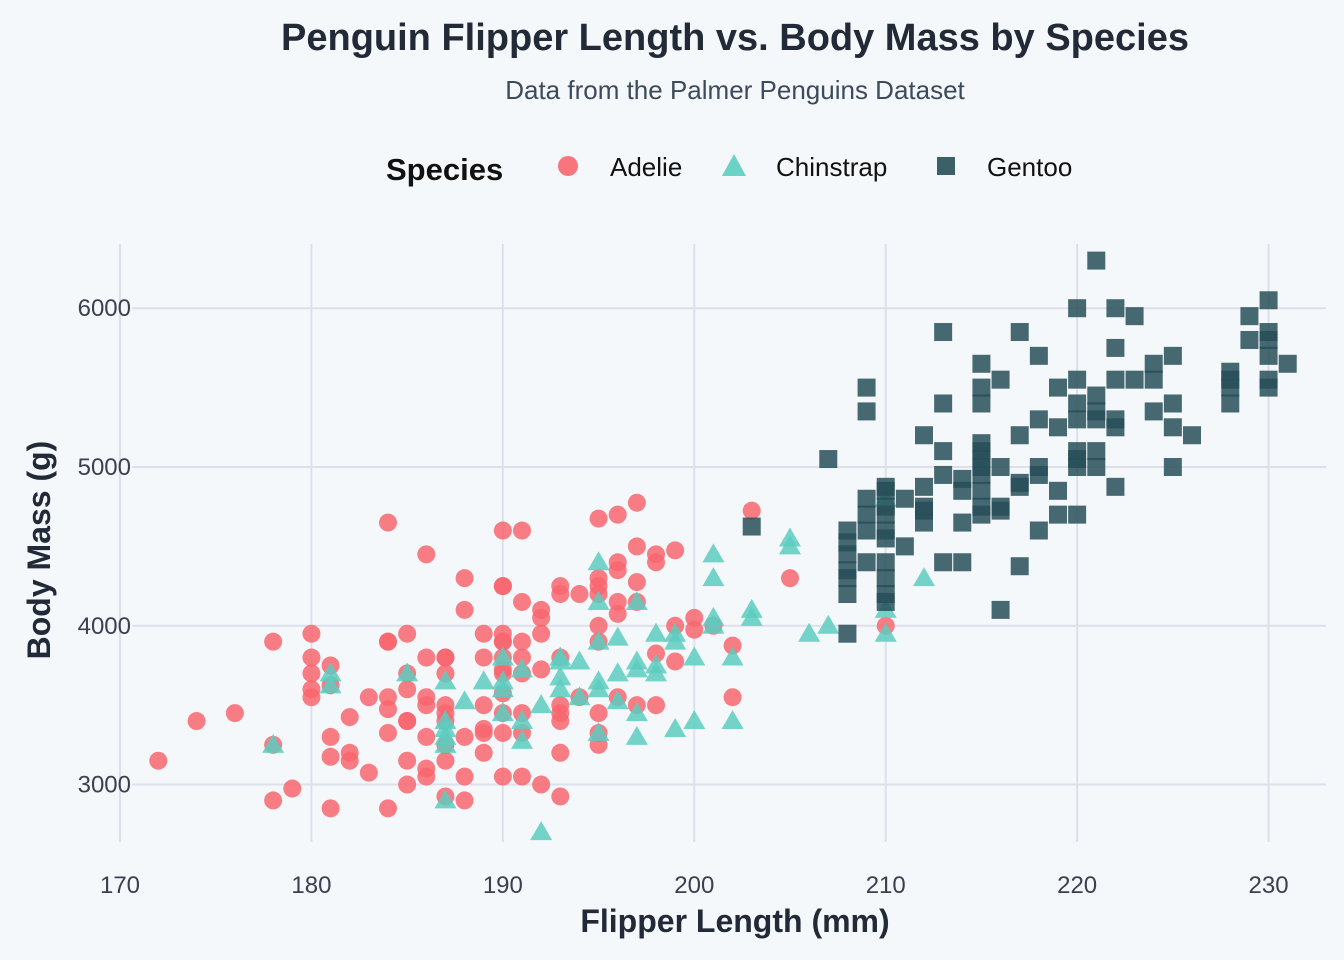 The image size is (1344, 960). What do you see at coordinates (444, 169) in the screenshot?
I see `legend-title: Species` at bounding box center [444, 169].